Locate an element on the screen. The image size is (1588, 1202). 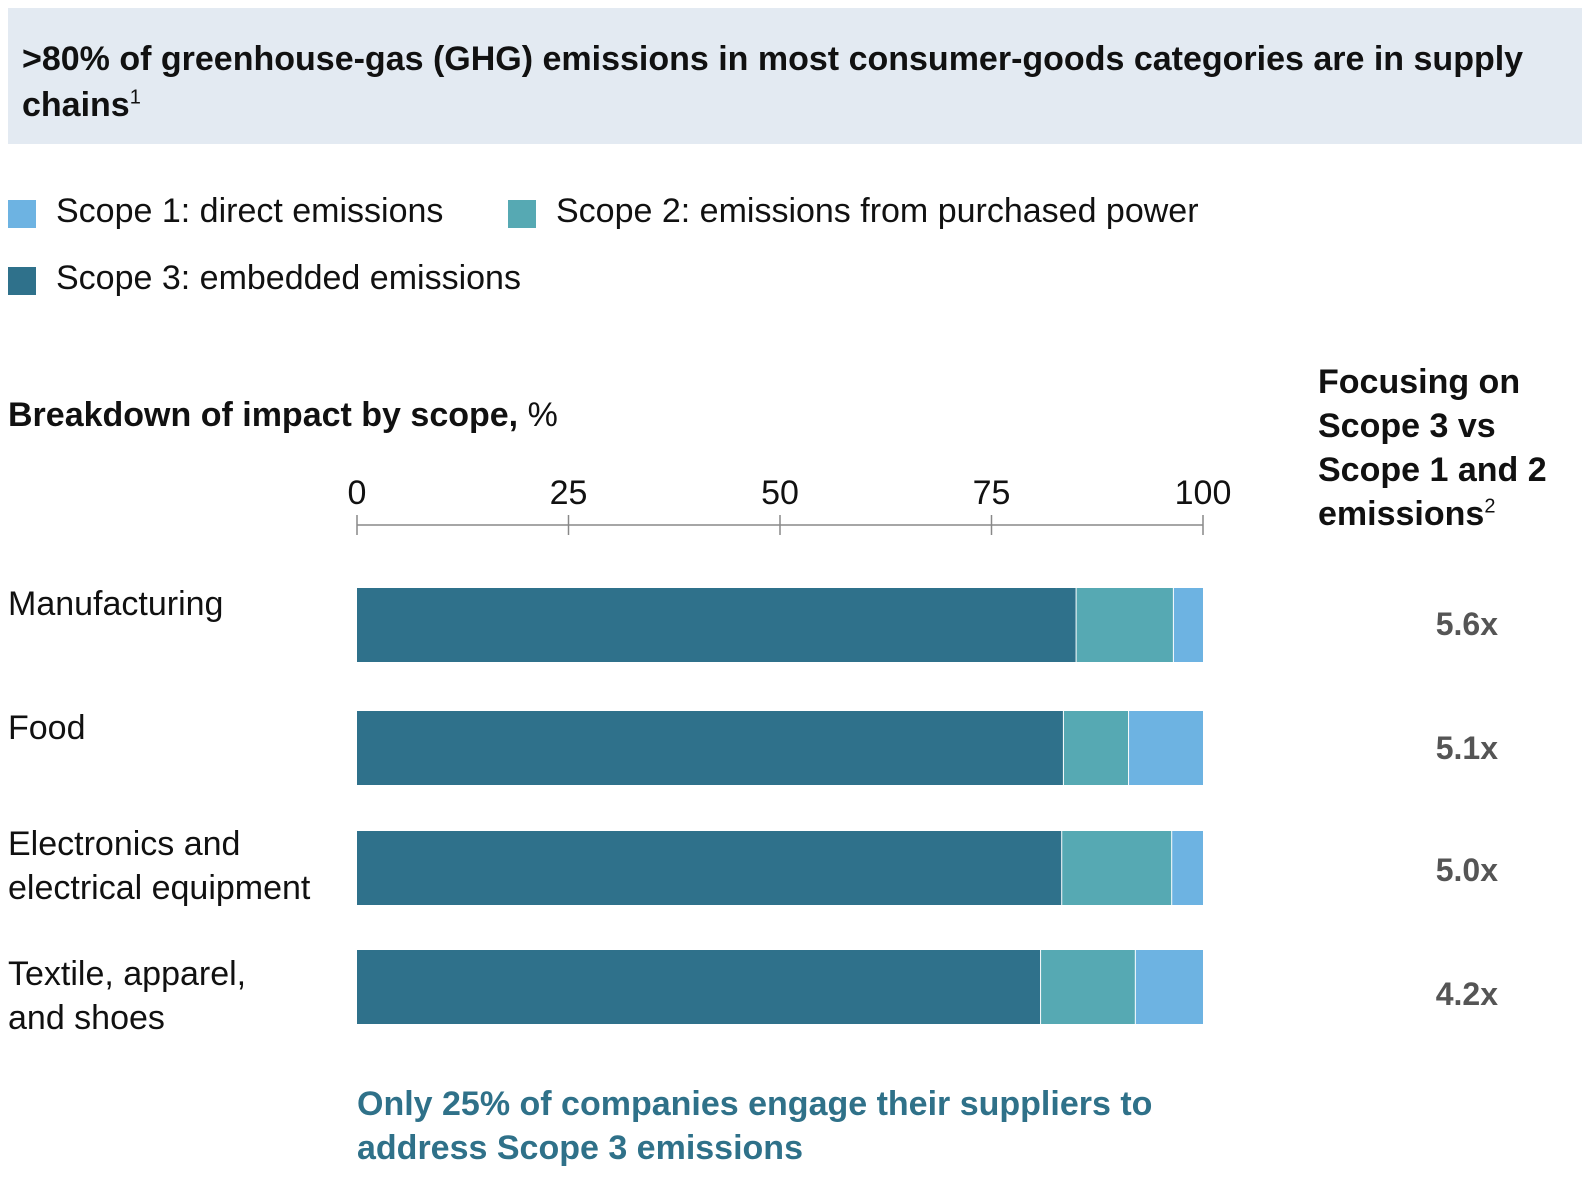
chart-subtitle-text: Breakdown of impact by scope, is located at coordinates (263, 415).